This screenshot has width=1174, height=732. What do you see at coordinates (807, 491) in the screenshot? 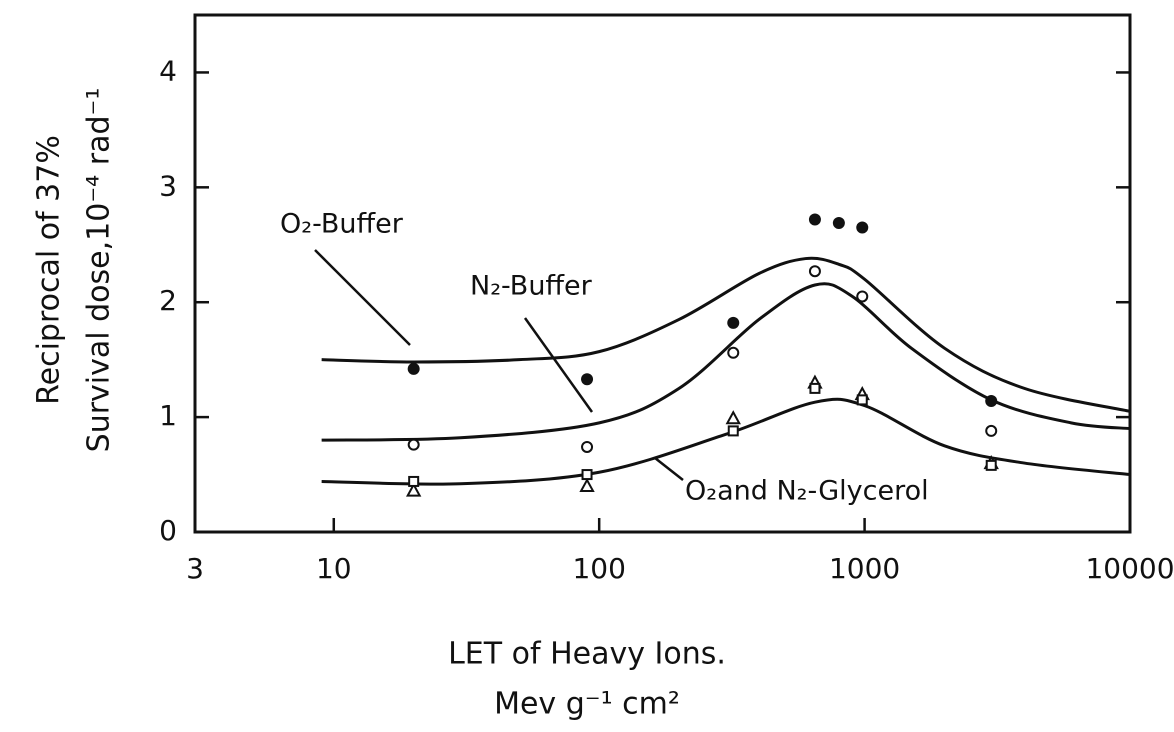
I see `curve-label: O₂and N₂-Glycerol` at bounding box center [807, 491].